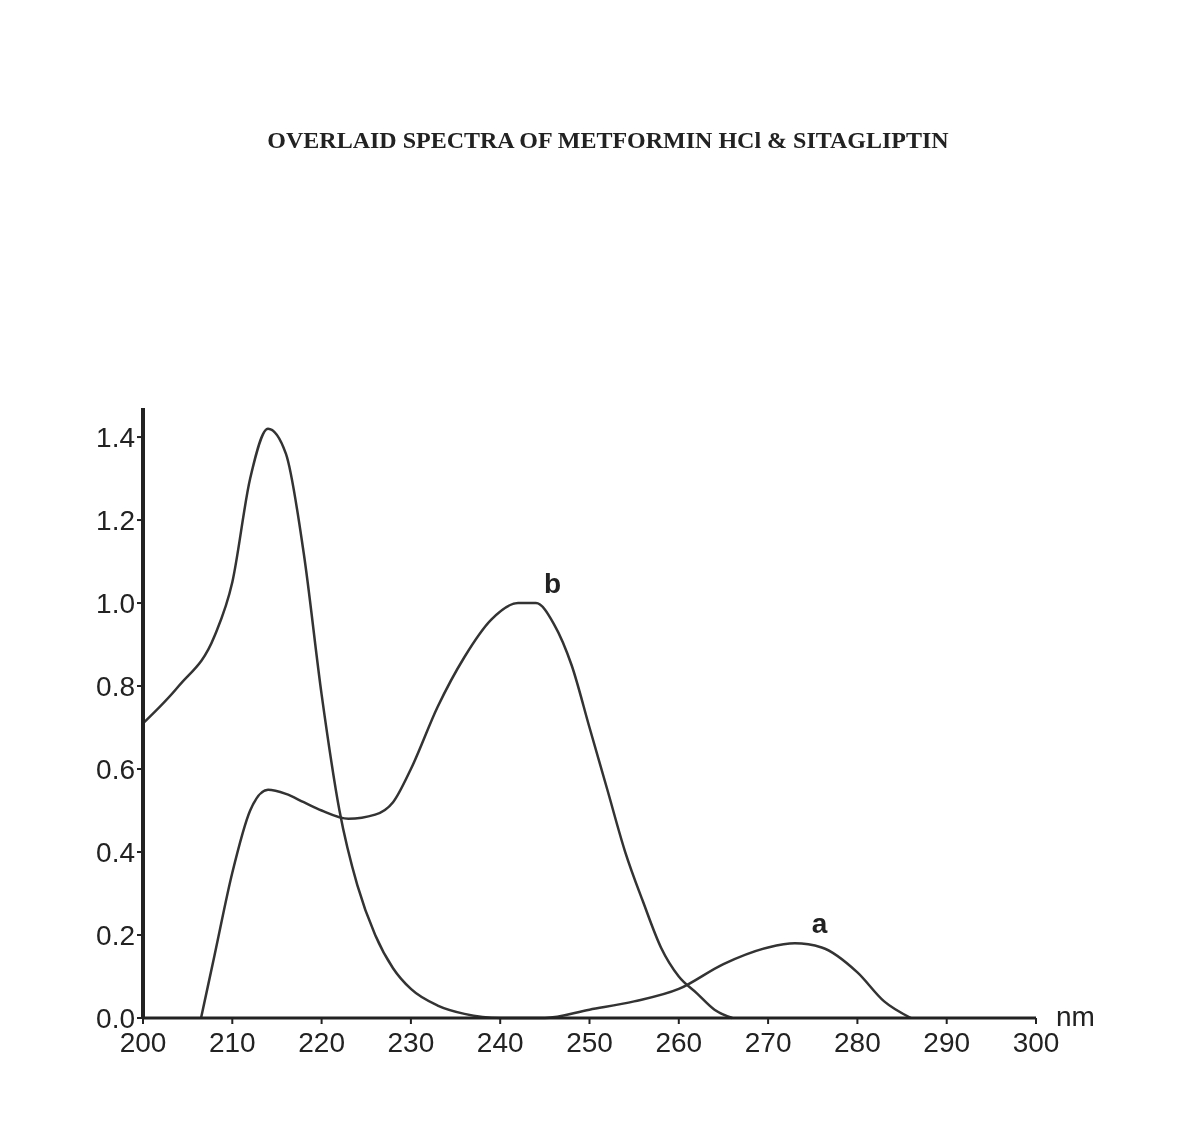 Image resolution: width=1184 pixels, height=1139 pixels. I want to click on x-tick-label: 230, so click(411, 1042).